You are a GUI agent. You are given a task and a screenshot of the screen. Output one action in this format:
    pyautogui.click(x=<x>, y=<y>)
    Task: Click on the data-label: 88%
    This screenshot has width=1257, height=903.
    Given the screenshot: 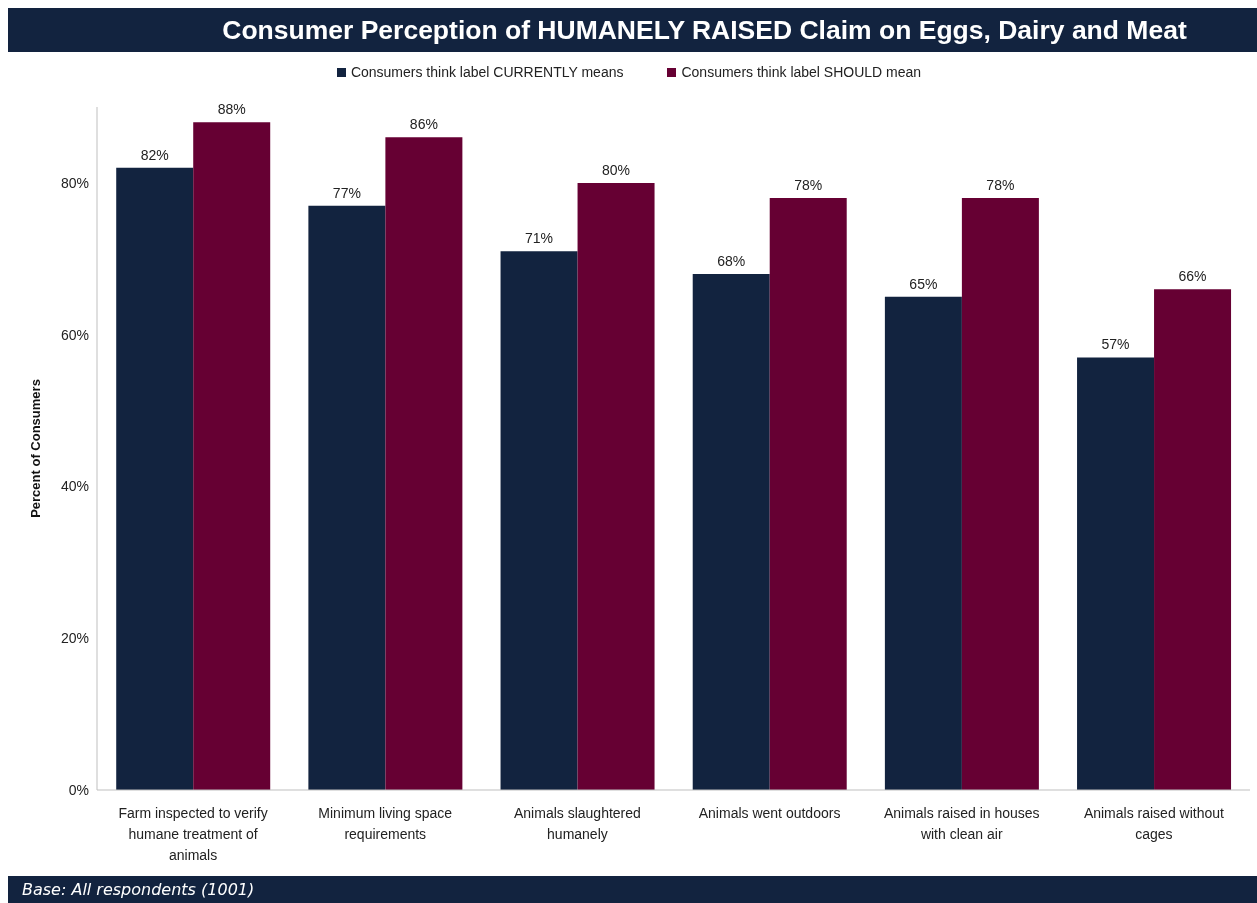 What is the action you would take?
    pyautogui.click(x=231, y=109)
    